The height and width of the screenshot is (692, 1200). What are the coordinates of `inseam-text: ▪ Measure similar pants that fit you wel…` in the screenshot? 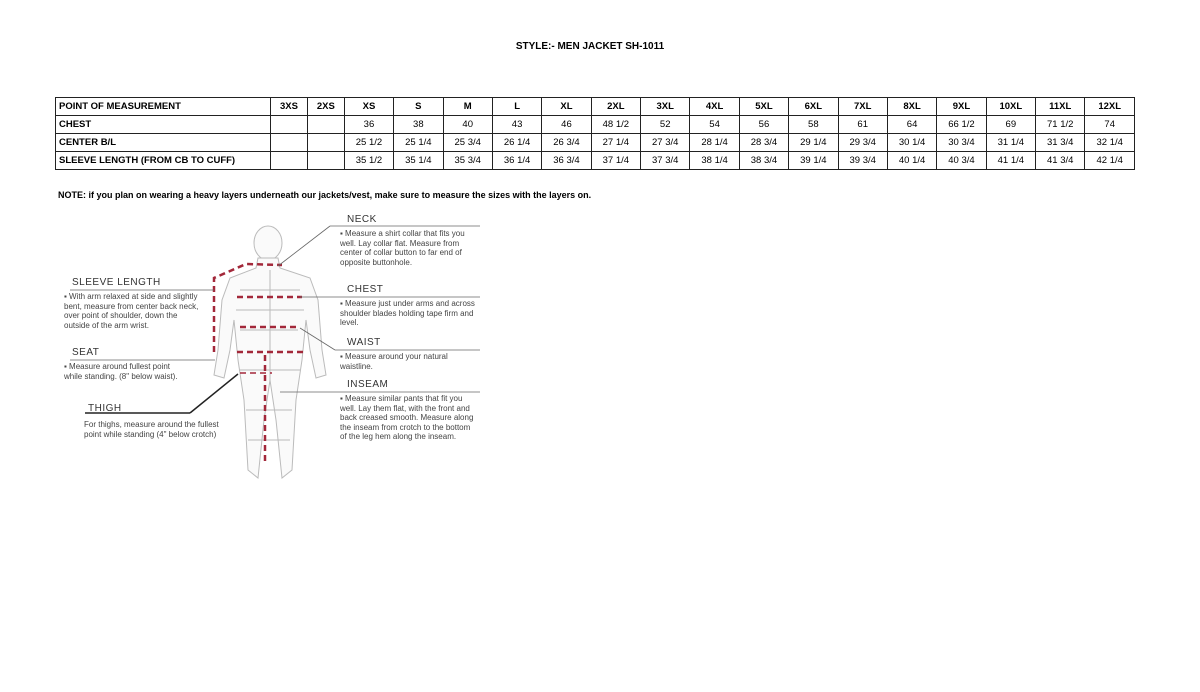 It's located at (407, 417).